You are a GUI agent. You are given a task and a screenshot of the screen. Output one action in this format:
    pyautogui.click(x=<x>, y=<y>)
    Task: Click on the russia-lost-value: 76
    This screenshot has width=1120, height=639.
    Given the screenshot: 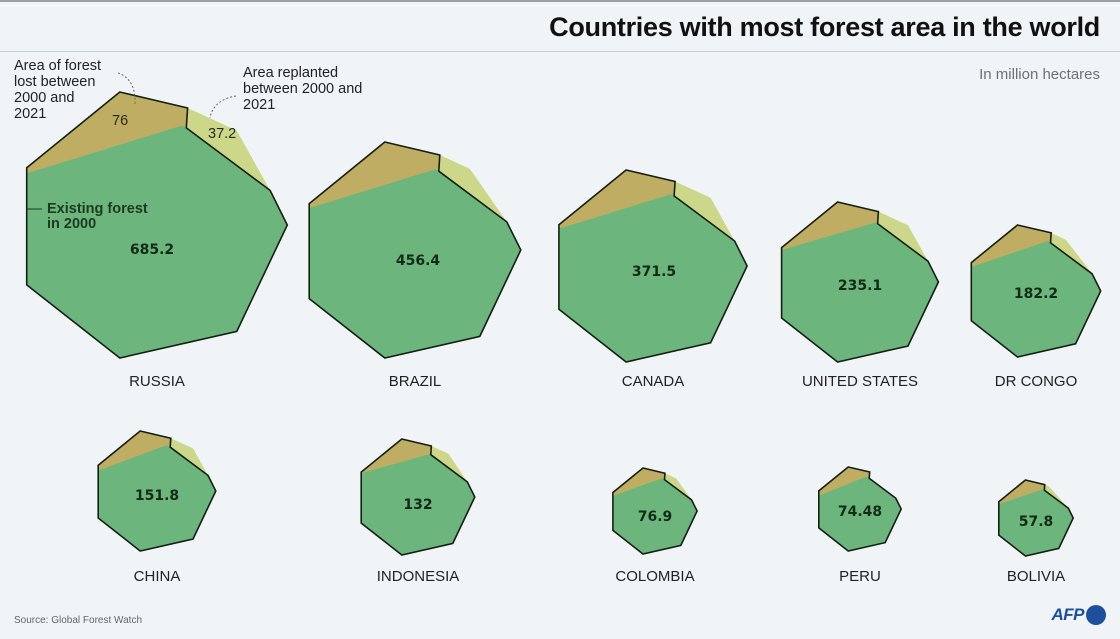 What is the action you would take?
    pyautogui.click(x=120, y=121)
    